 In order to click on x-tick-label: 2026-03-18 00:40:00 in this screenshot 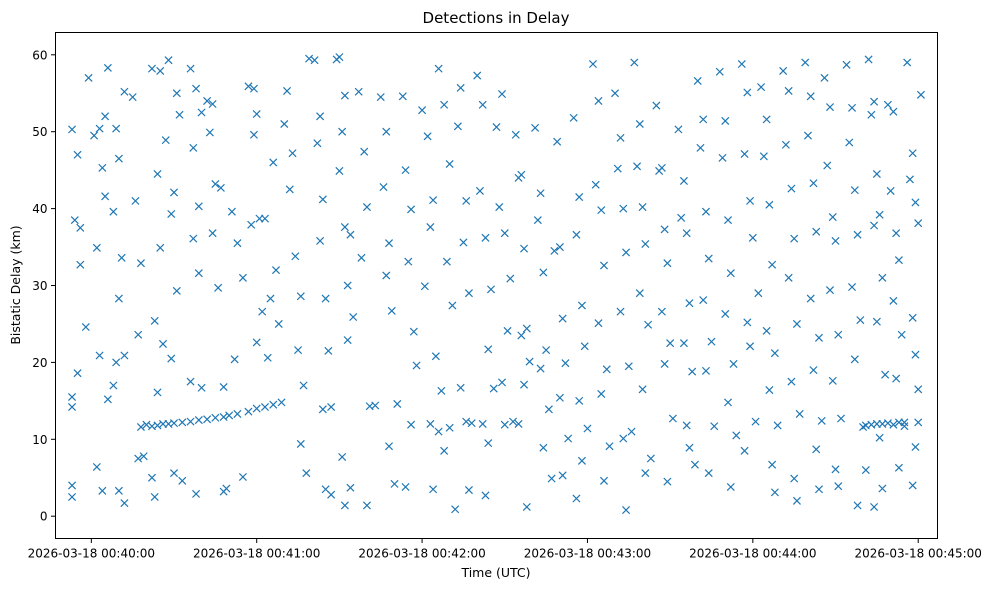, I will do `click(91, 554)`.